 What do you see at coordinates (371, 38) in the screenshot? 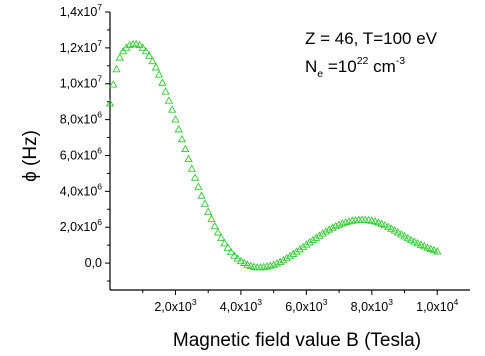
I see `annotation-line-1: Z = 46, T=100 eV` at bounding box center [371, 38].